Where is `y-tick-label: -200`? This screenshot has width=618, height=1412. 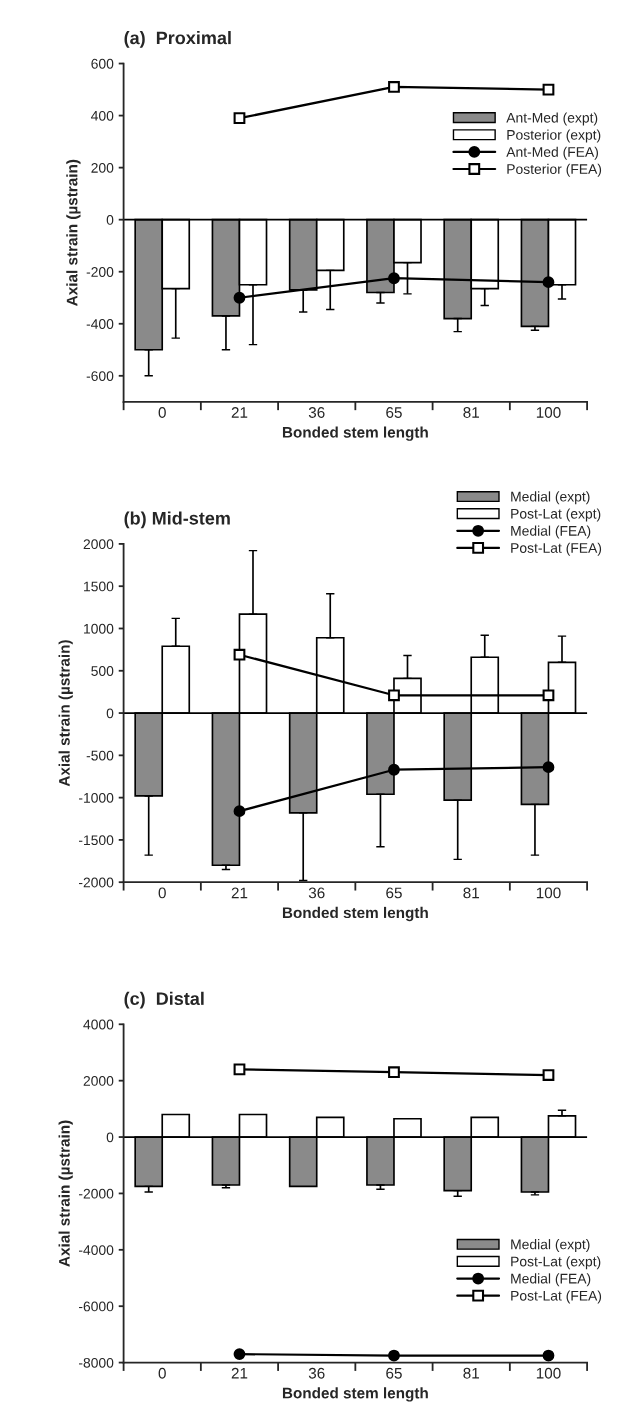 y-tick-label: -200 is located at coordinates (100, 272).